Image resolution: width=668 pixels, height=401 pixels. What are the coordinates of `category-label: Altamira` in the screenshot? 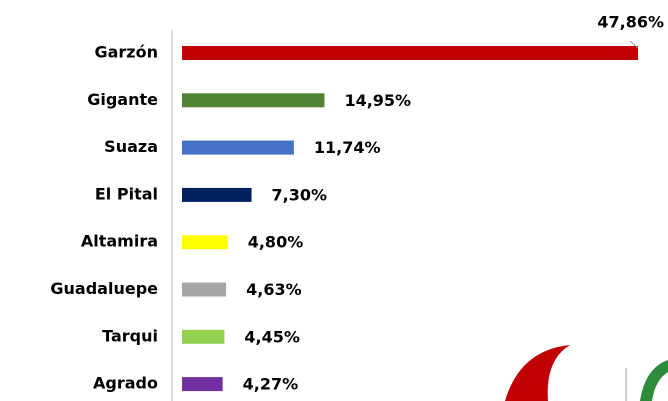 It's located at (119, 241).